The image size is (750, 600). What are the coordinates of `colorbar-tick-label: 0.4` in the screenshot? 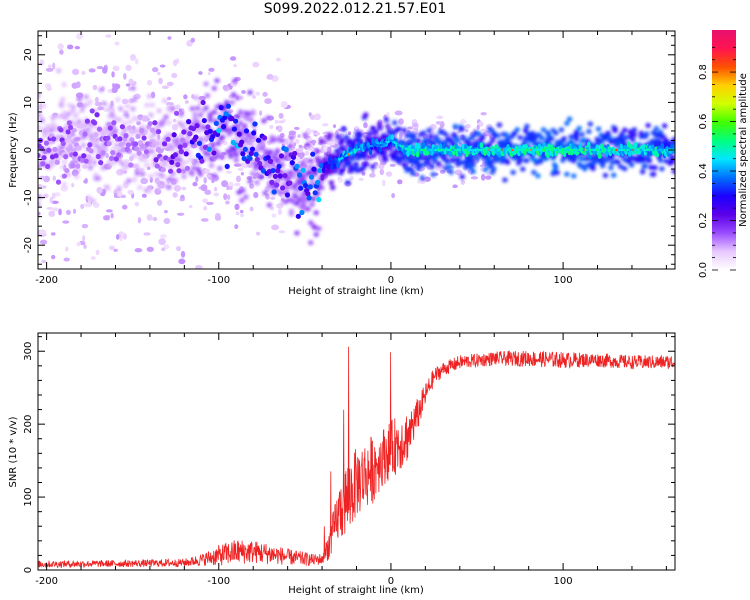 It's located at (703, 171).